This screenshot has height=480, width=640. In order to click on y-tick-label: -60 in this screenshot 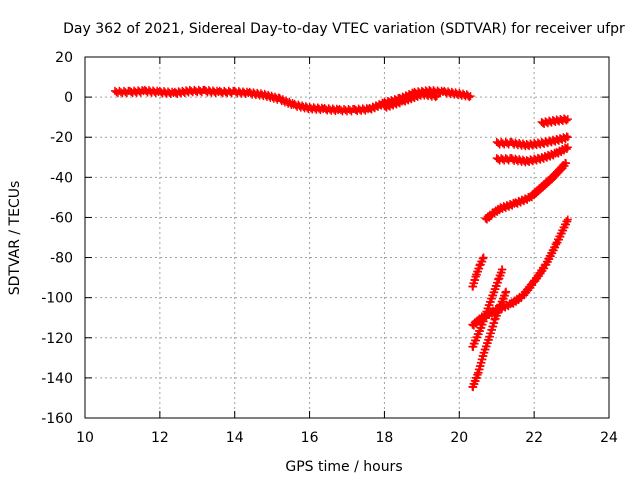, I will do `click(61, 218)`.